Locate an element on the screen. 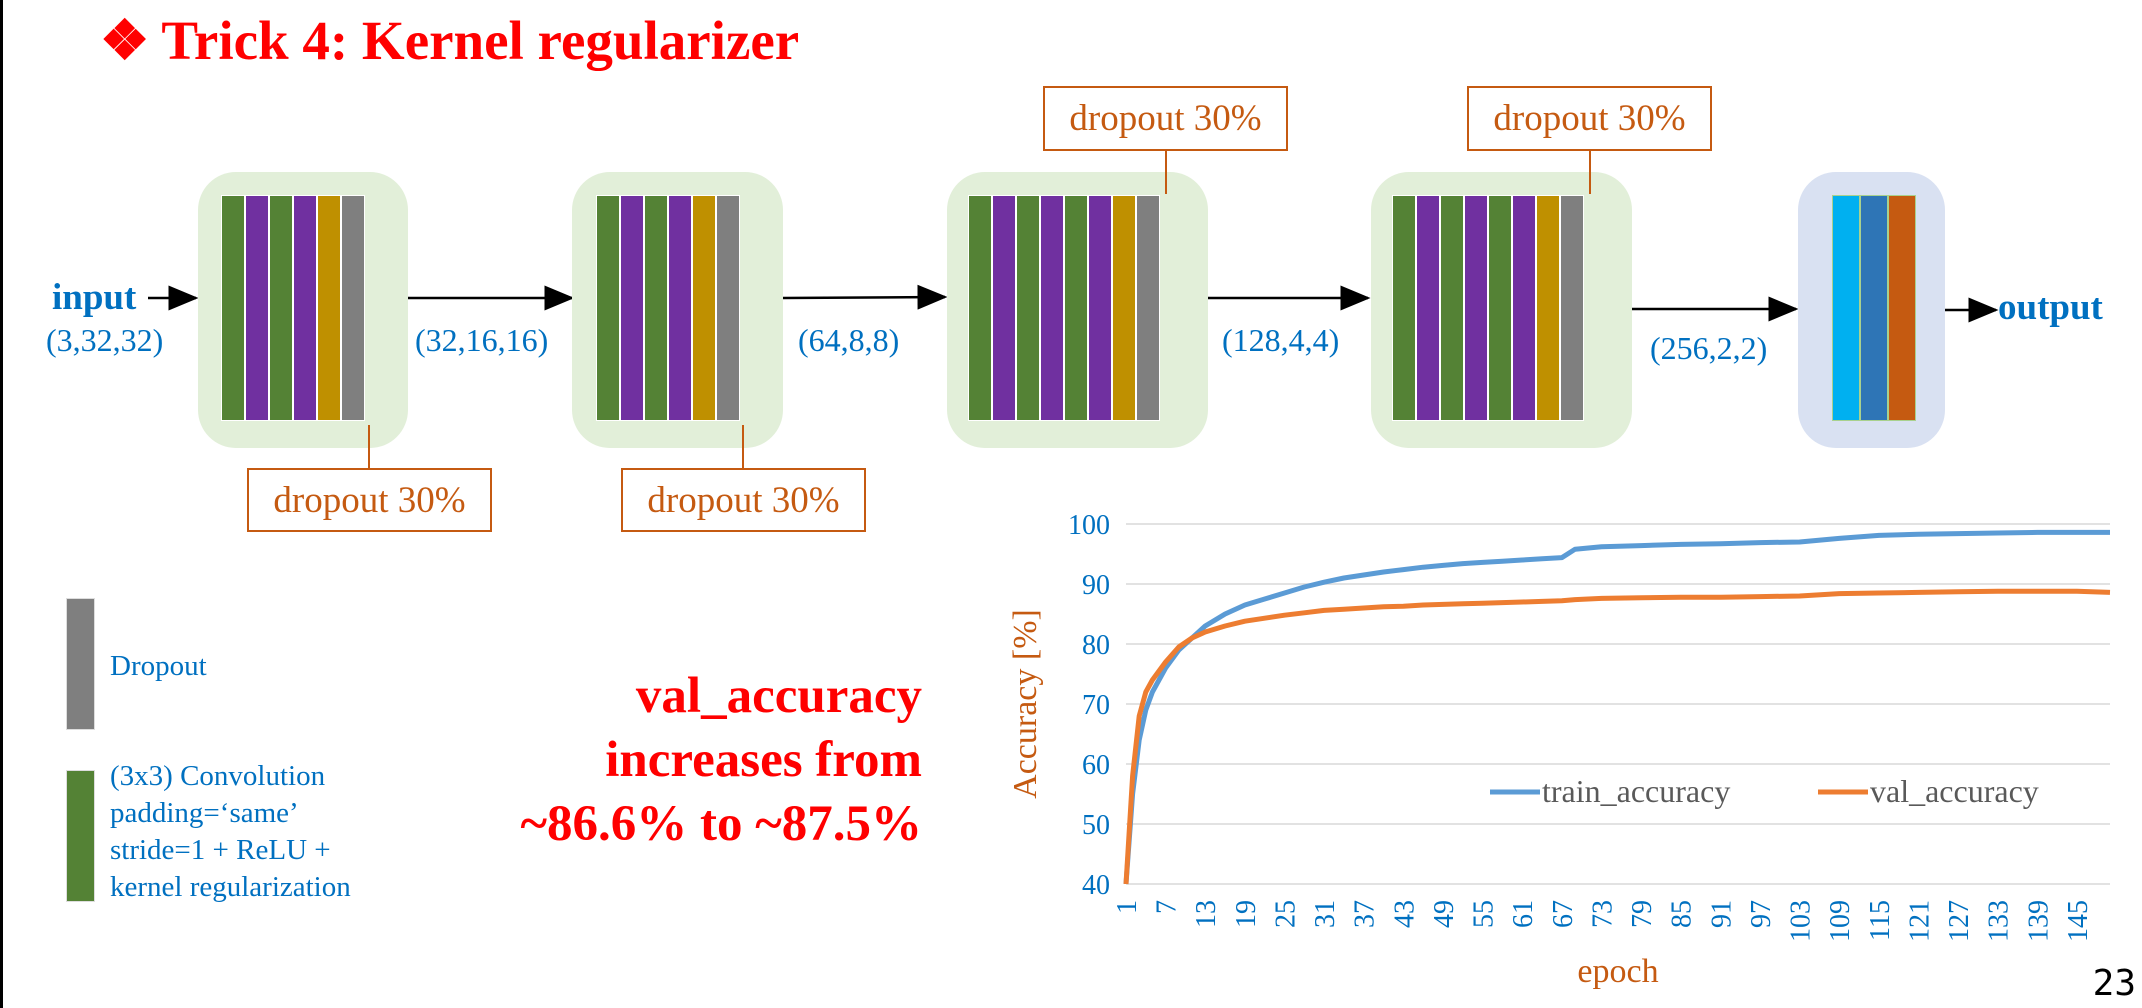 This screenshot has height=1008, width=2142. shape-4: (256,2,2) is located at coordinates (1709, 348).